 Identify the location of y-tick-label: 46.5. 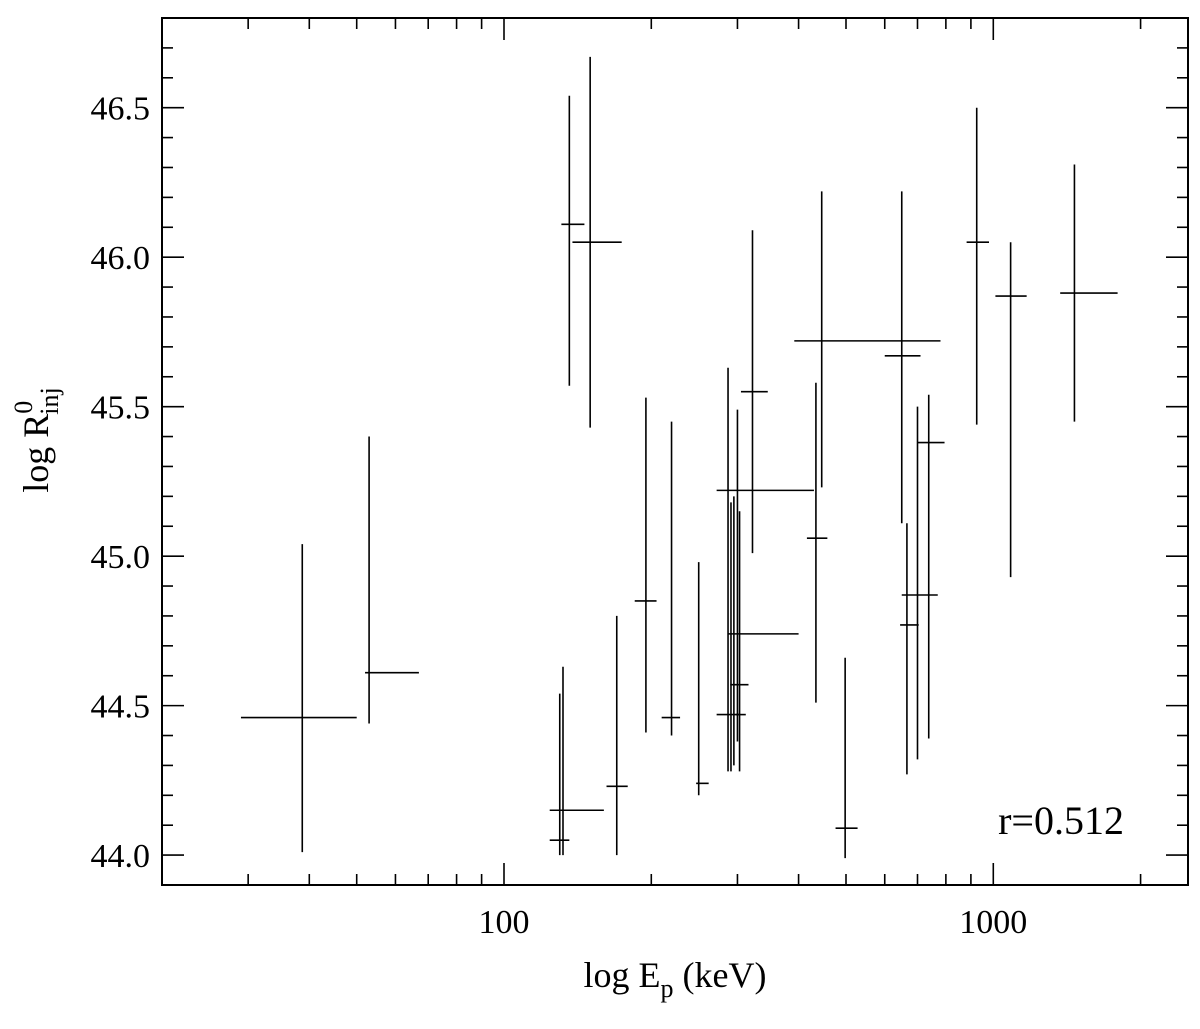
(121, 109).